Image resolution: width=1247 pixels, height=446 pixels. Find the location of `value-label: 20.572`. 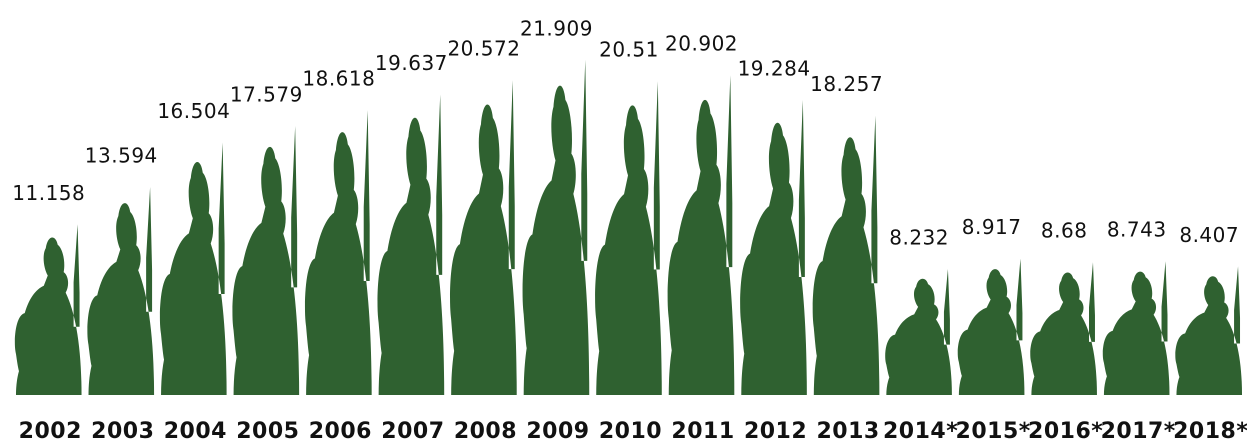

value-label: 20.572 is located at coordinates (483, 49).